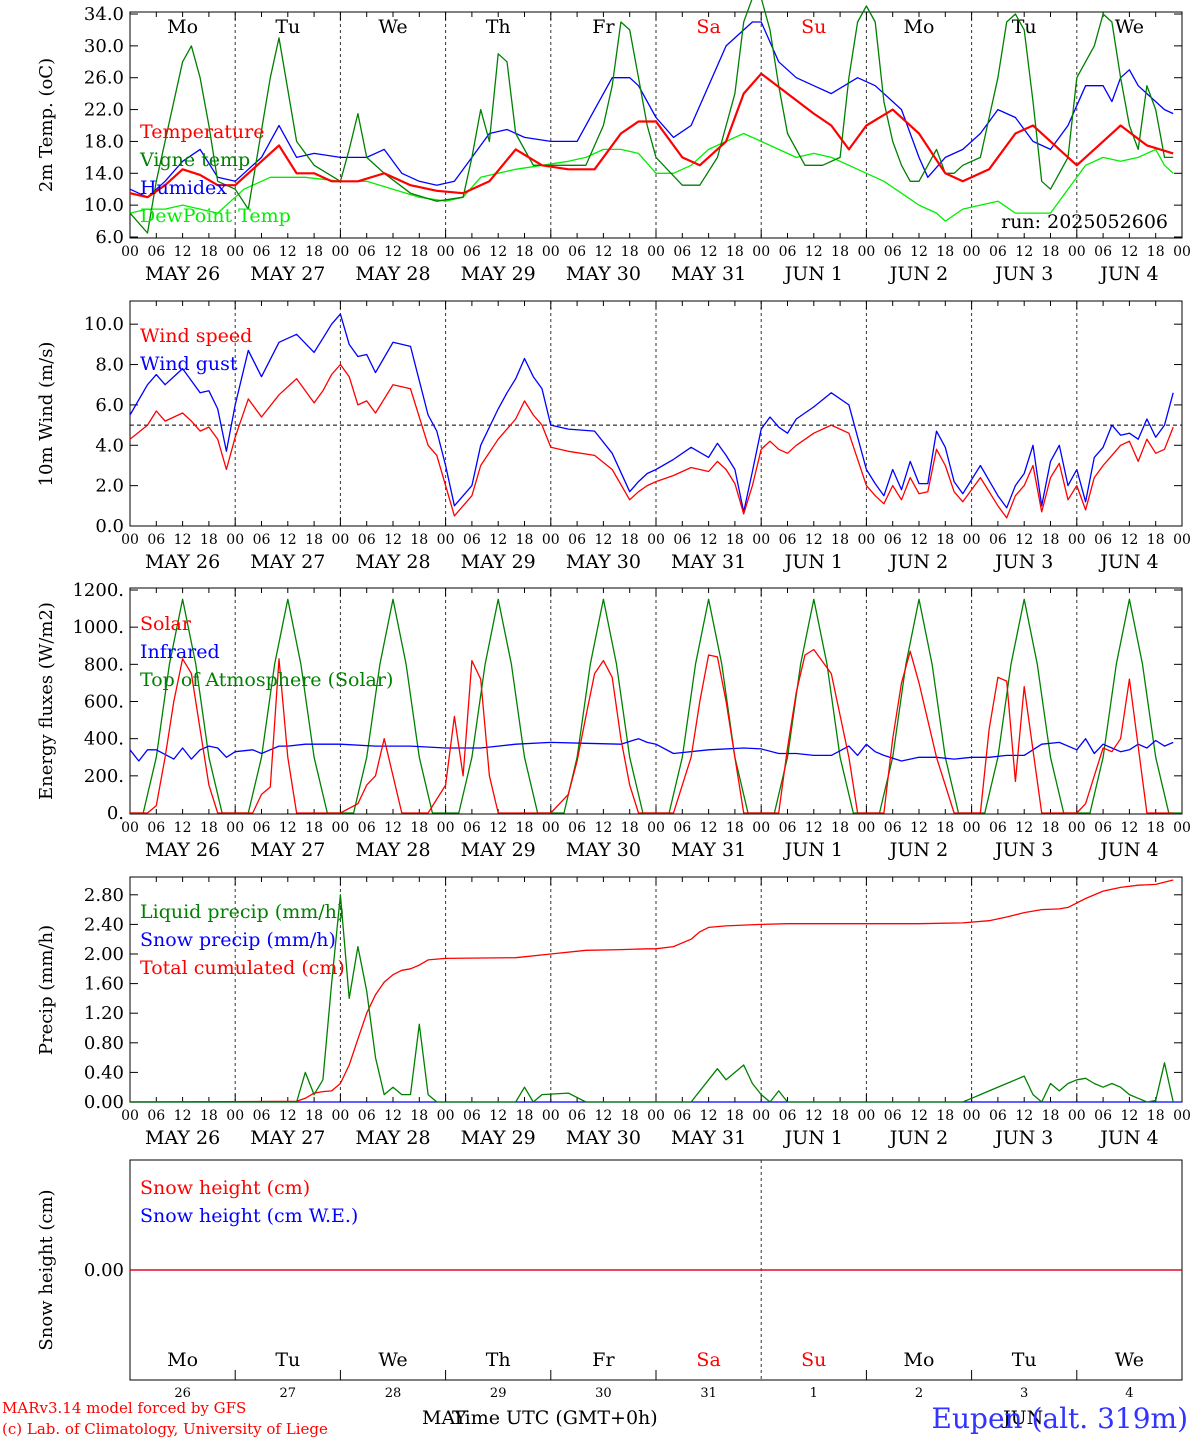 The width and height of the screenshot is (1194, 1440). What do you see at coordinates (708, 1393) in the screenshot?
I see `day-number-label: 31` at bounding box center [708, 1393].